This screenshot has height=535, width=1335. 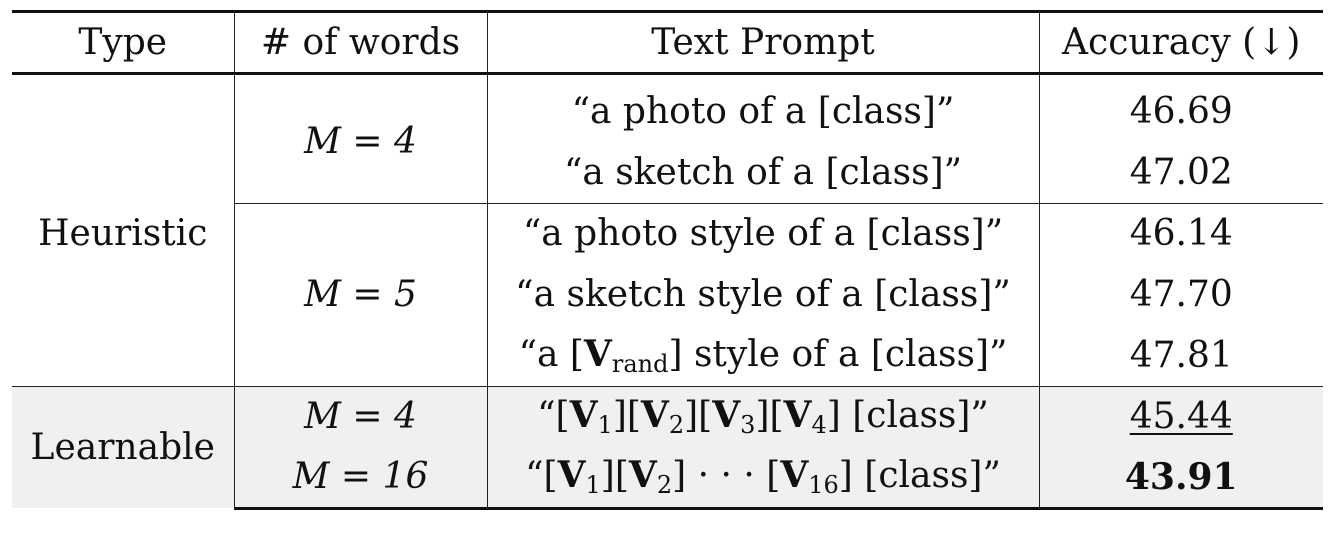 What do you see at coordinates (1180, 172) in the screenshot?
I see `accuracy-cell: 47.02` at bounding box center [1180, 172].